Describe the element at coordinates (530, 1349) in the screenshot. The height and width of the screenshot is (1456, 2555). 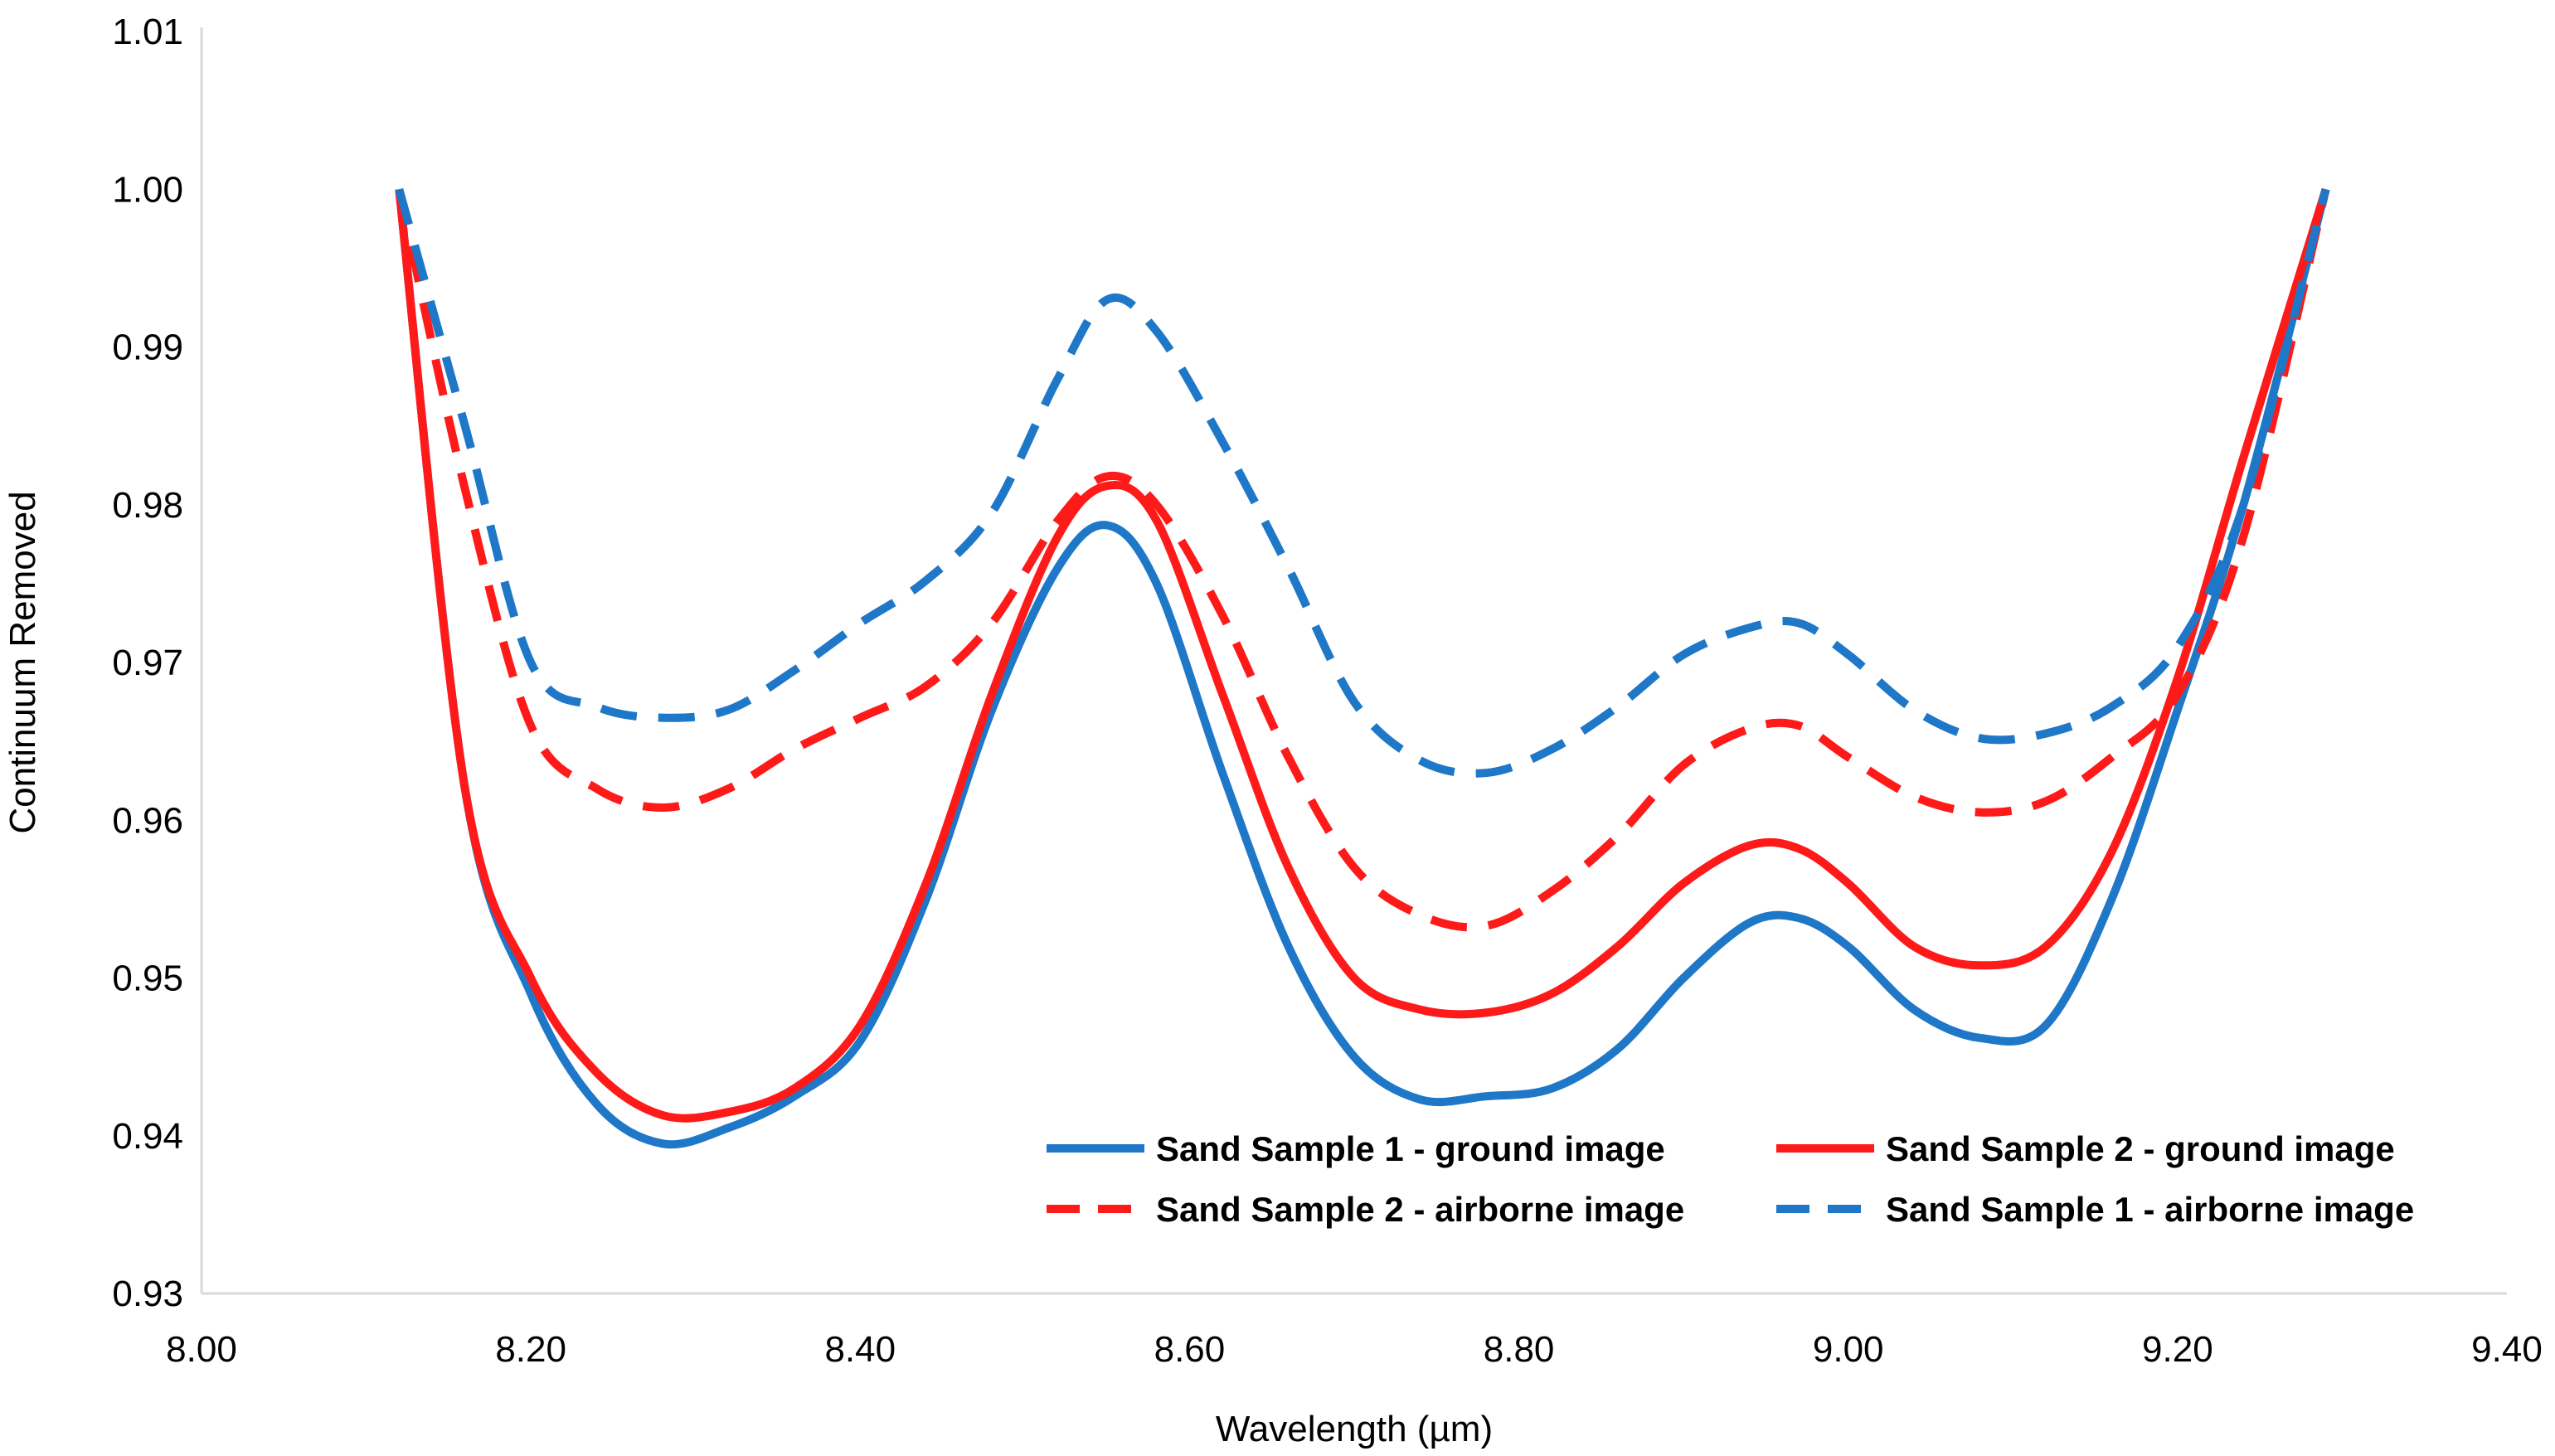
I see `x-tick-label: 8.20` at that location.